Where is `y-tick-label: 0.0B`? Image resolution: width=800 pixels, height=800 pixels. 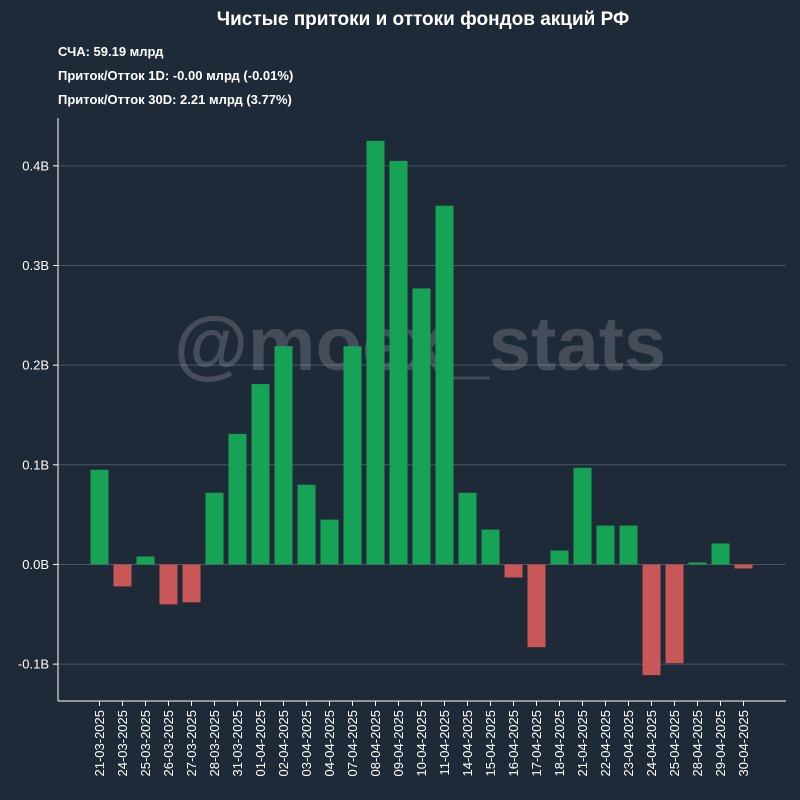
y-tick-label: 0.0B is located at coordinates (35, 564).